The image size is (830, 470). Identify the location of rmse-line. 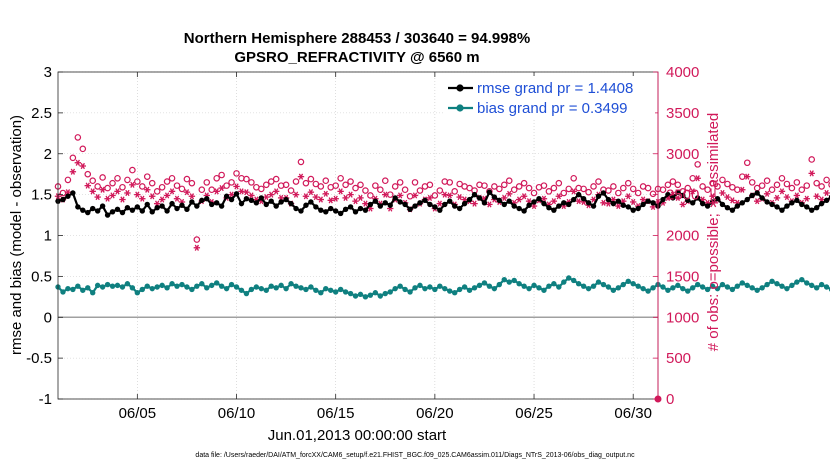
(443, 204).